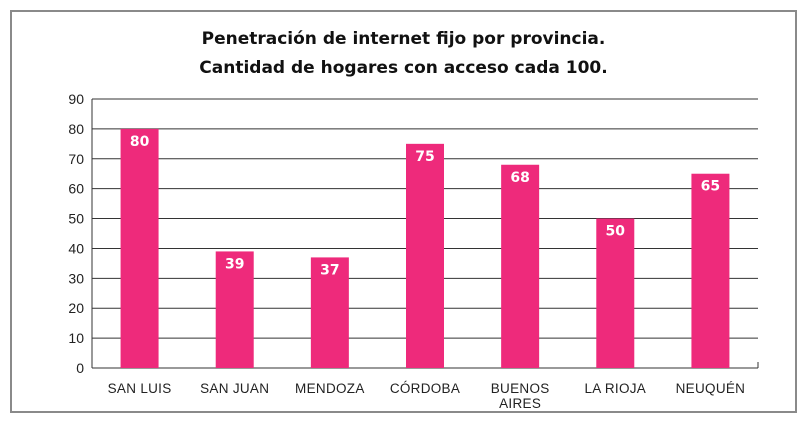 The height and width of the screenshot is (423, 807). I want to click on x-tick-label: SAN LUIS, so click(140, 388).